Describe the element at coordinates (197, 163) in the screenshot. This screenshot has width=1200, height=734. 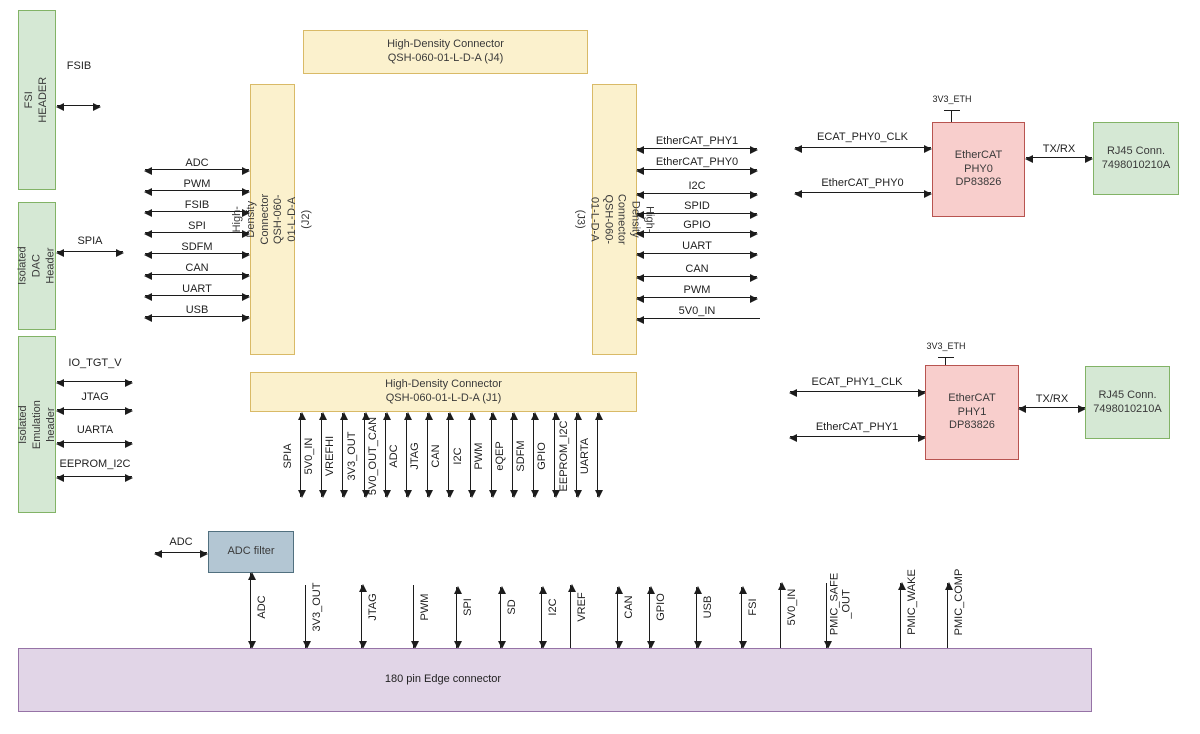
I see `j2-signal-label: ADC` at that location.